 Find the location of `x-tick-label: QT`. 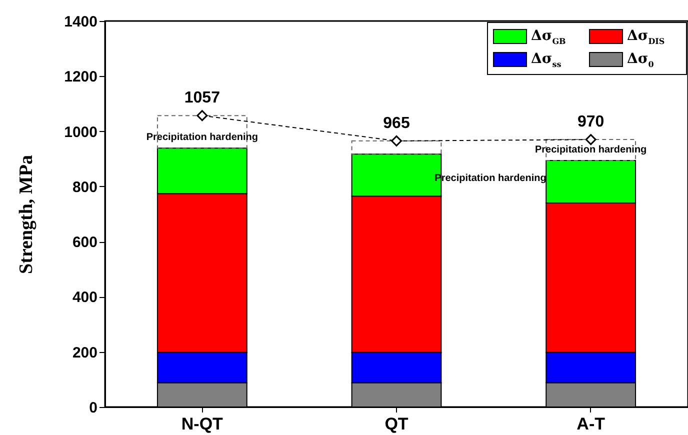

x-tick-label: QT is located at coordinates (396, 424).